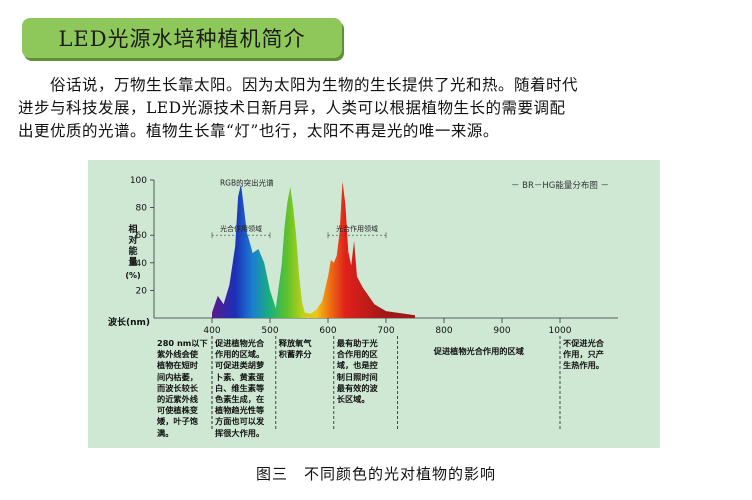 This screenshot has width=752, height=500. I want to click on y-tick-label: 40, so click(142, 264).